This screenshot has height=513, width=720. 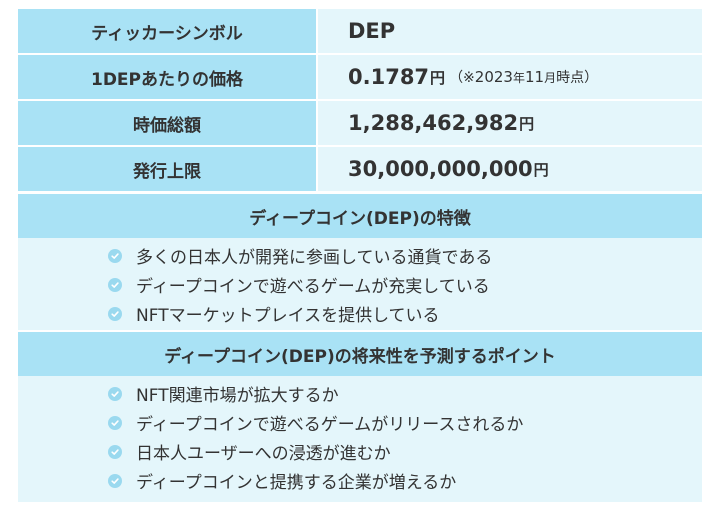 I want to click on supply-cap-value: 30,000,000,000, so click(x=440, y=169).